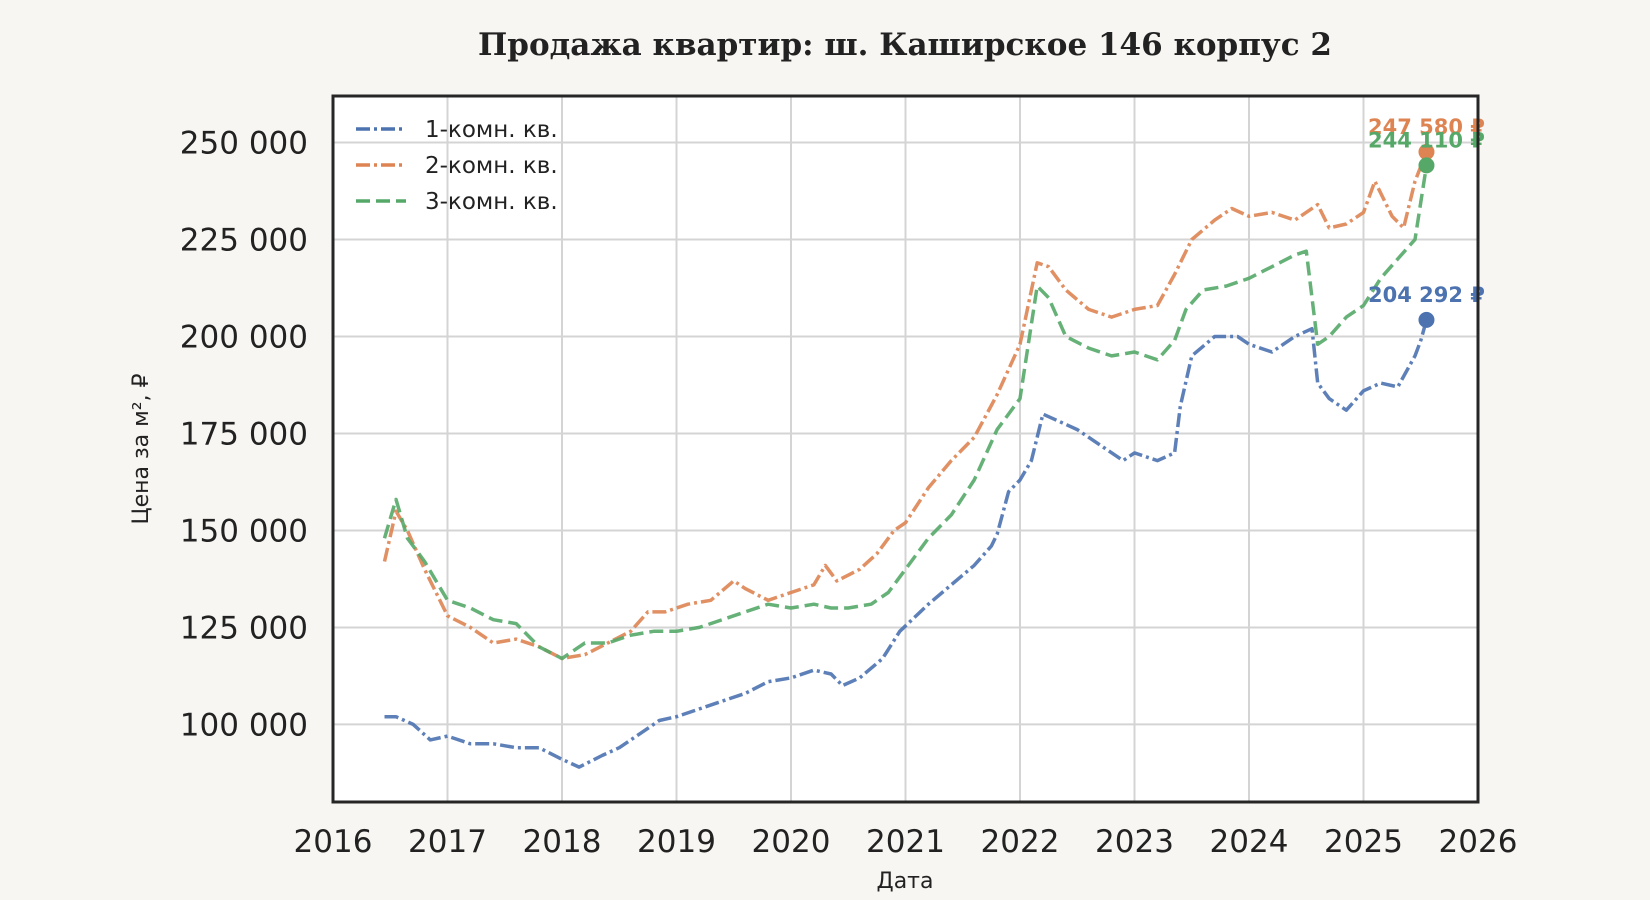  What do you see at coordinates (1426, 295) in the screenshot?
I see `end-value-label: 204 292 ₽` at bounding box center [1426, 295].